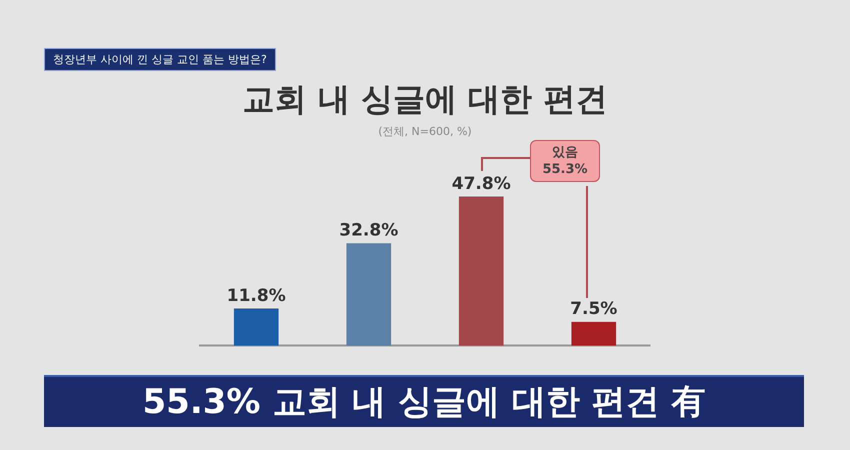  Describe the element at coordinates (425, 131) in the screenshot. I see `chart-subtitle: (전체, N=600, %)` at that location.